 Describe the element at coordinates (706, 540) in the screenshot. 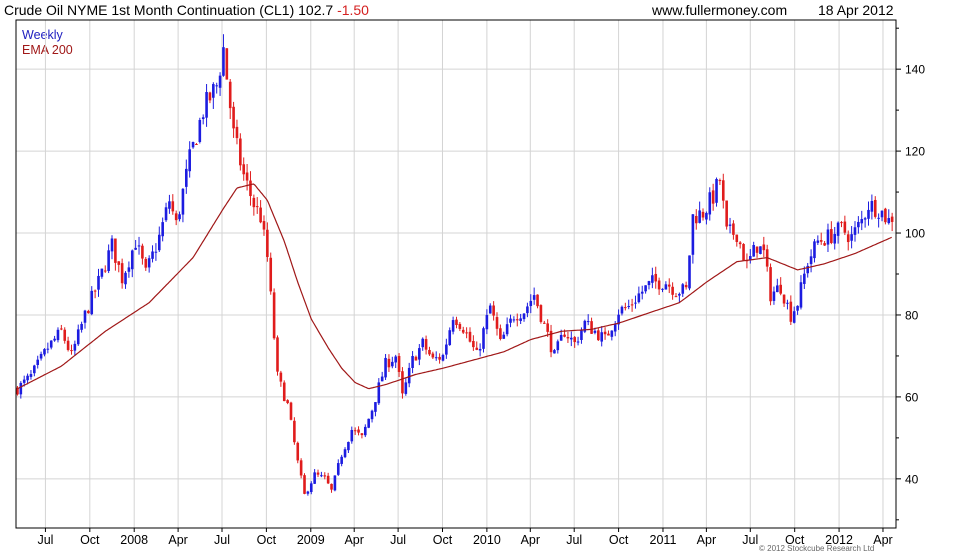

I see `x-tick-label: Apr` at that location.